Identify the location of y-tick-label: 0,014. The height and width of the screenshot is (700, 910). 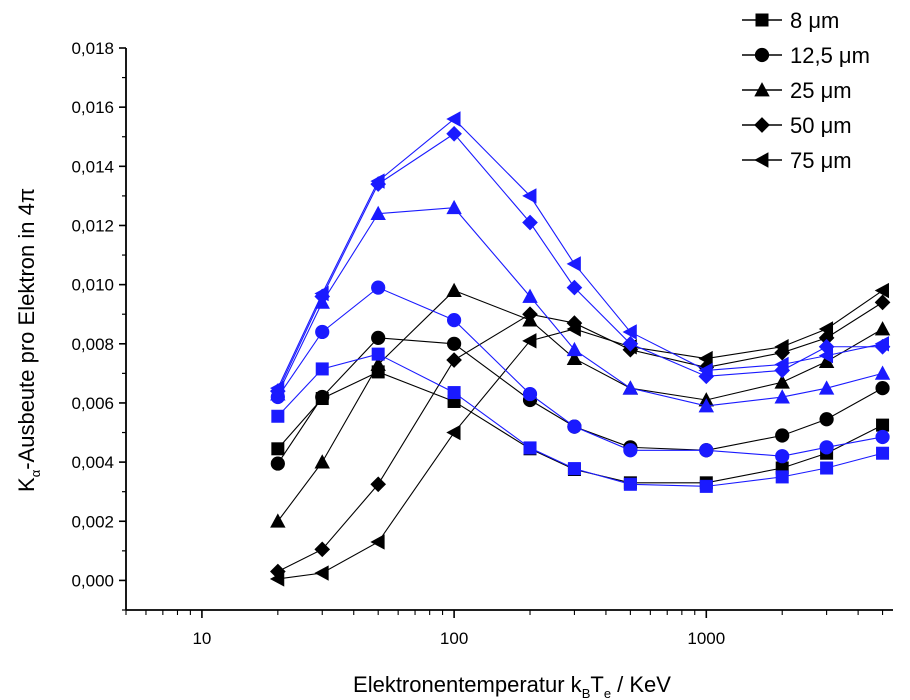
(92, 166).